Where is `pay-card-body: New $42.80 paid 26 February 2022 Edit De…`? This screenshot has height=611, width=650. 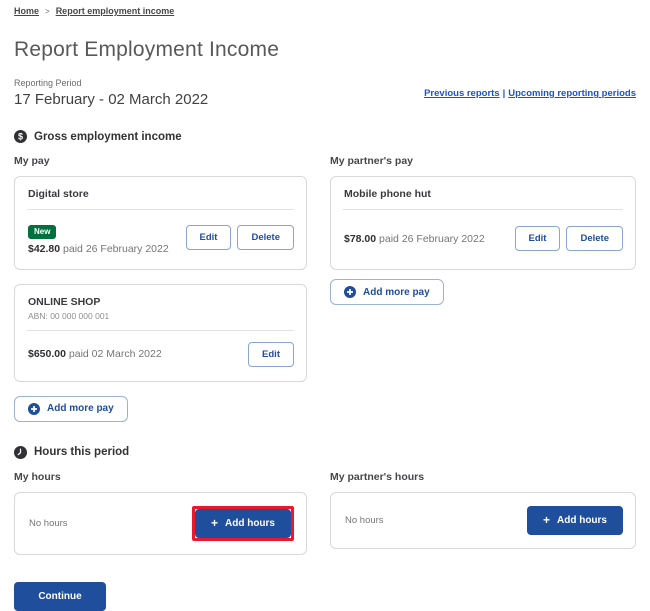 pay-card-body: New $42.80 paid 26 February 2022 Edit De… is located at coordinates (160, 239).